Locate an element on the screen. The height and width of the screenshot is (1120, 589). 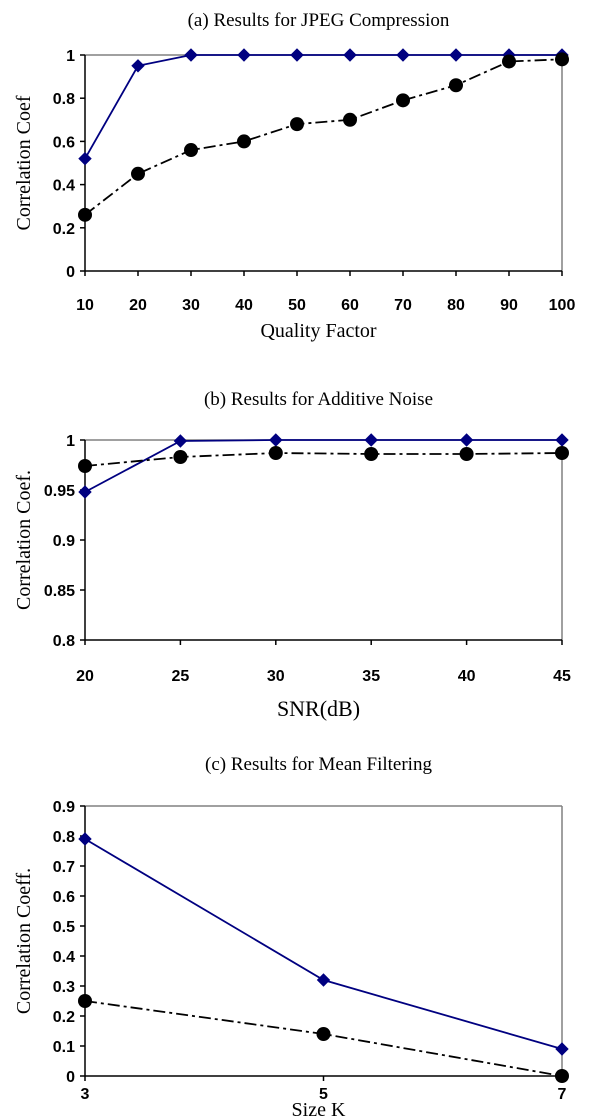
y-tick-label: 0.85 is located at coordinates (59, 591).